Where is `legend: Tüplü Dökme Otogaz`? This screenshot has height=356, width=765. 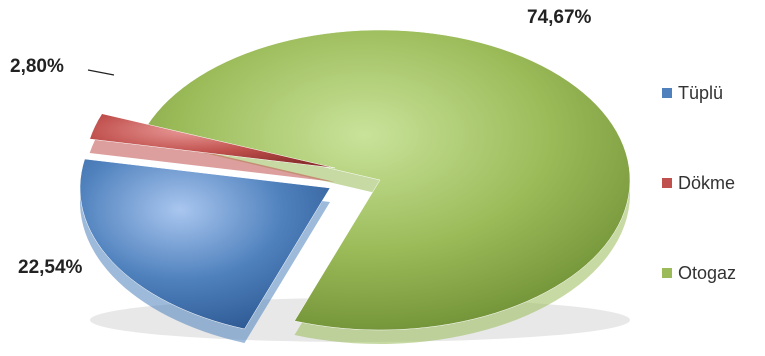
legend: Tüplü Dökme Otogaz is located at coordinates (712, 178).